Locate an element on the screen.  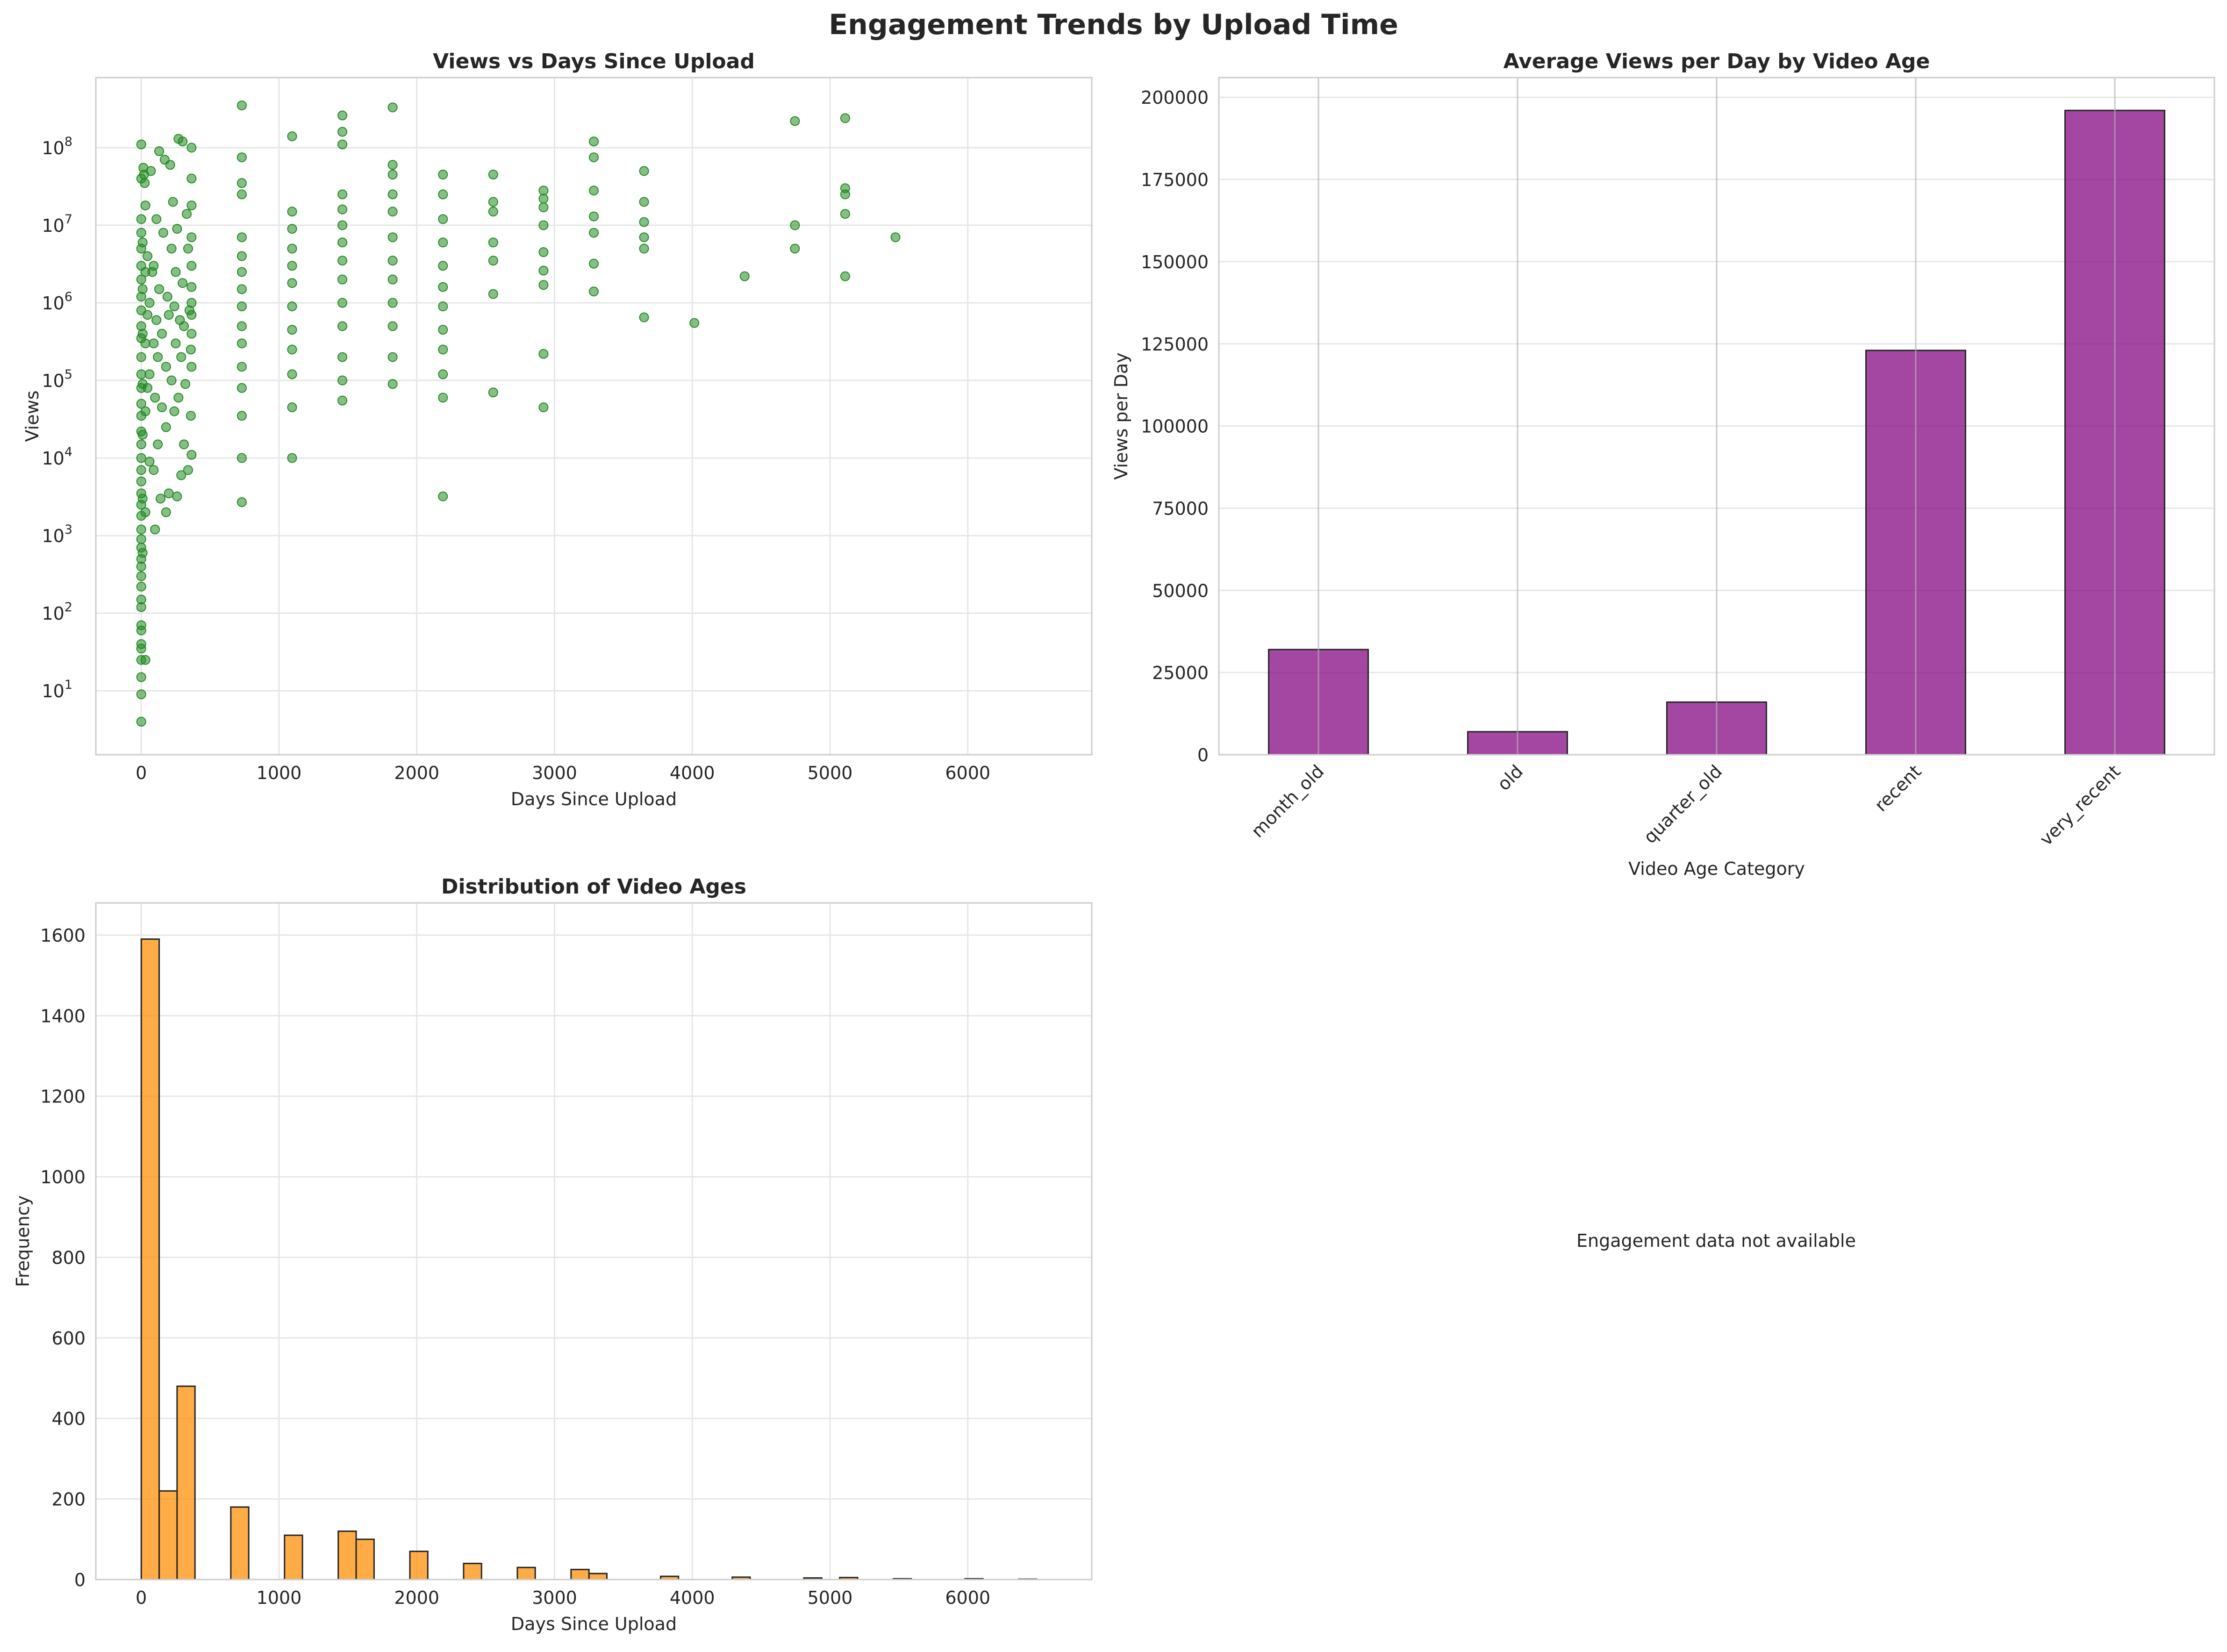
histogram-y-tick-label: 1400 is located at coordinates (63, 1016).